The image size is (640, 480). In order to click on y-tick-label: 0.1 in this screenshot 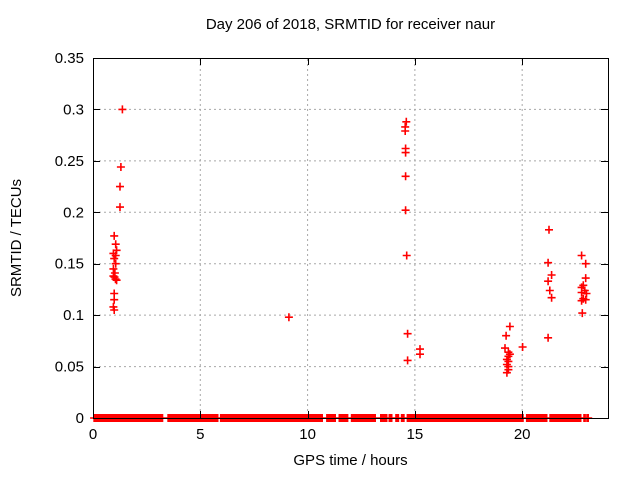, I will do `click(73, 315)`.